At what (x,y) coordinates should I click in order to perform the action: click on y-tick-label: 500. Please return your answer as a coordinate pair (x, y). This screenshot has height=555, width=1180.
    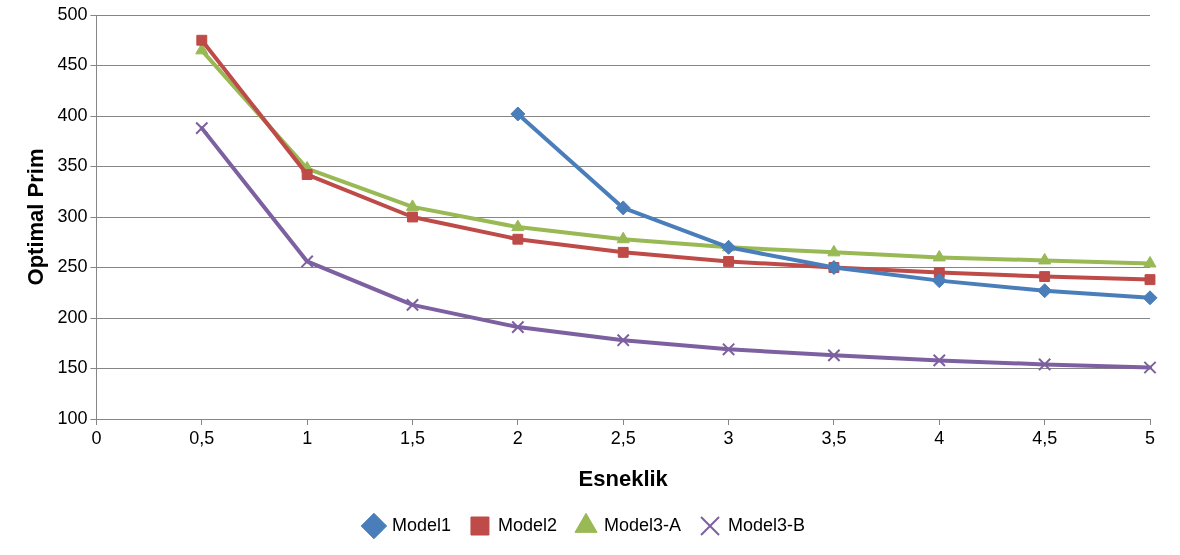
    Looking at the image, I should click on (72, 13).